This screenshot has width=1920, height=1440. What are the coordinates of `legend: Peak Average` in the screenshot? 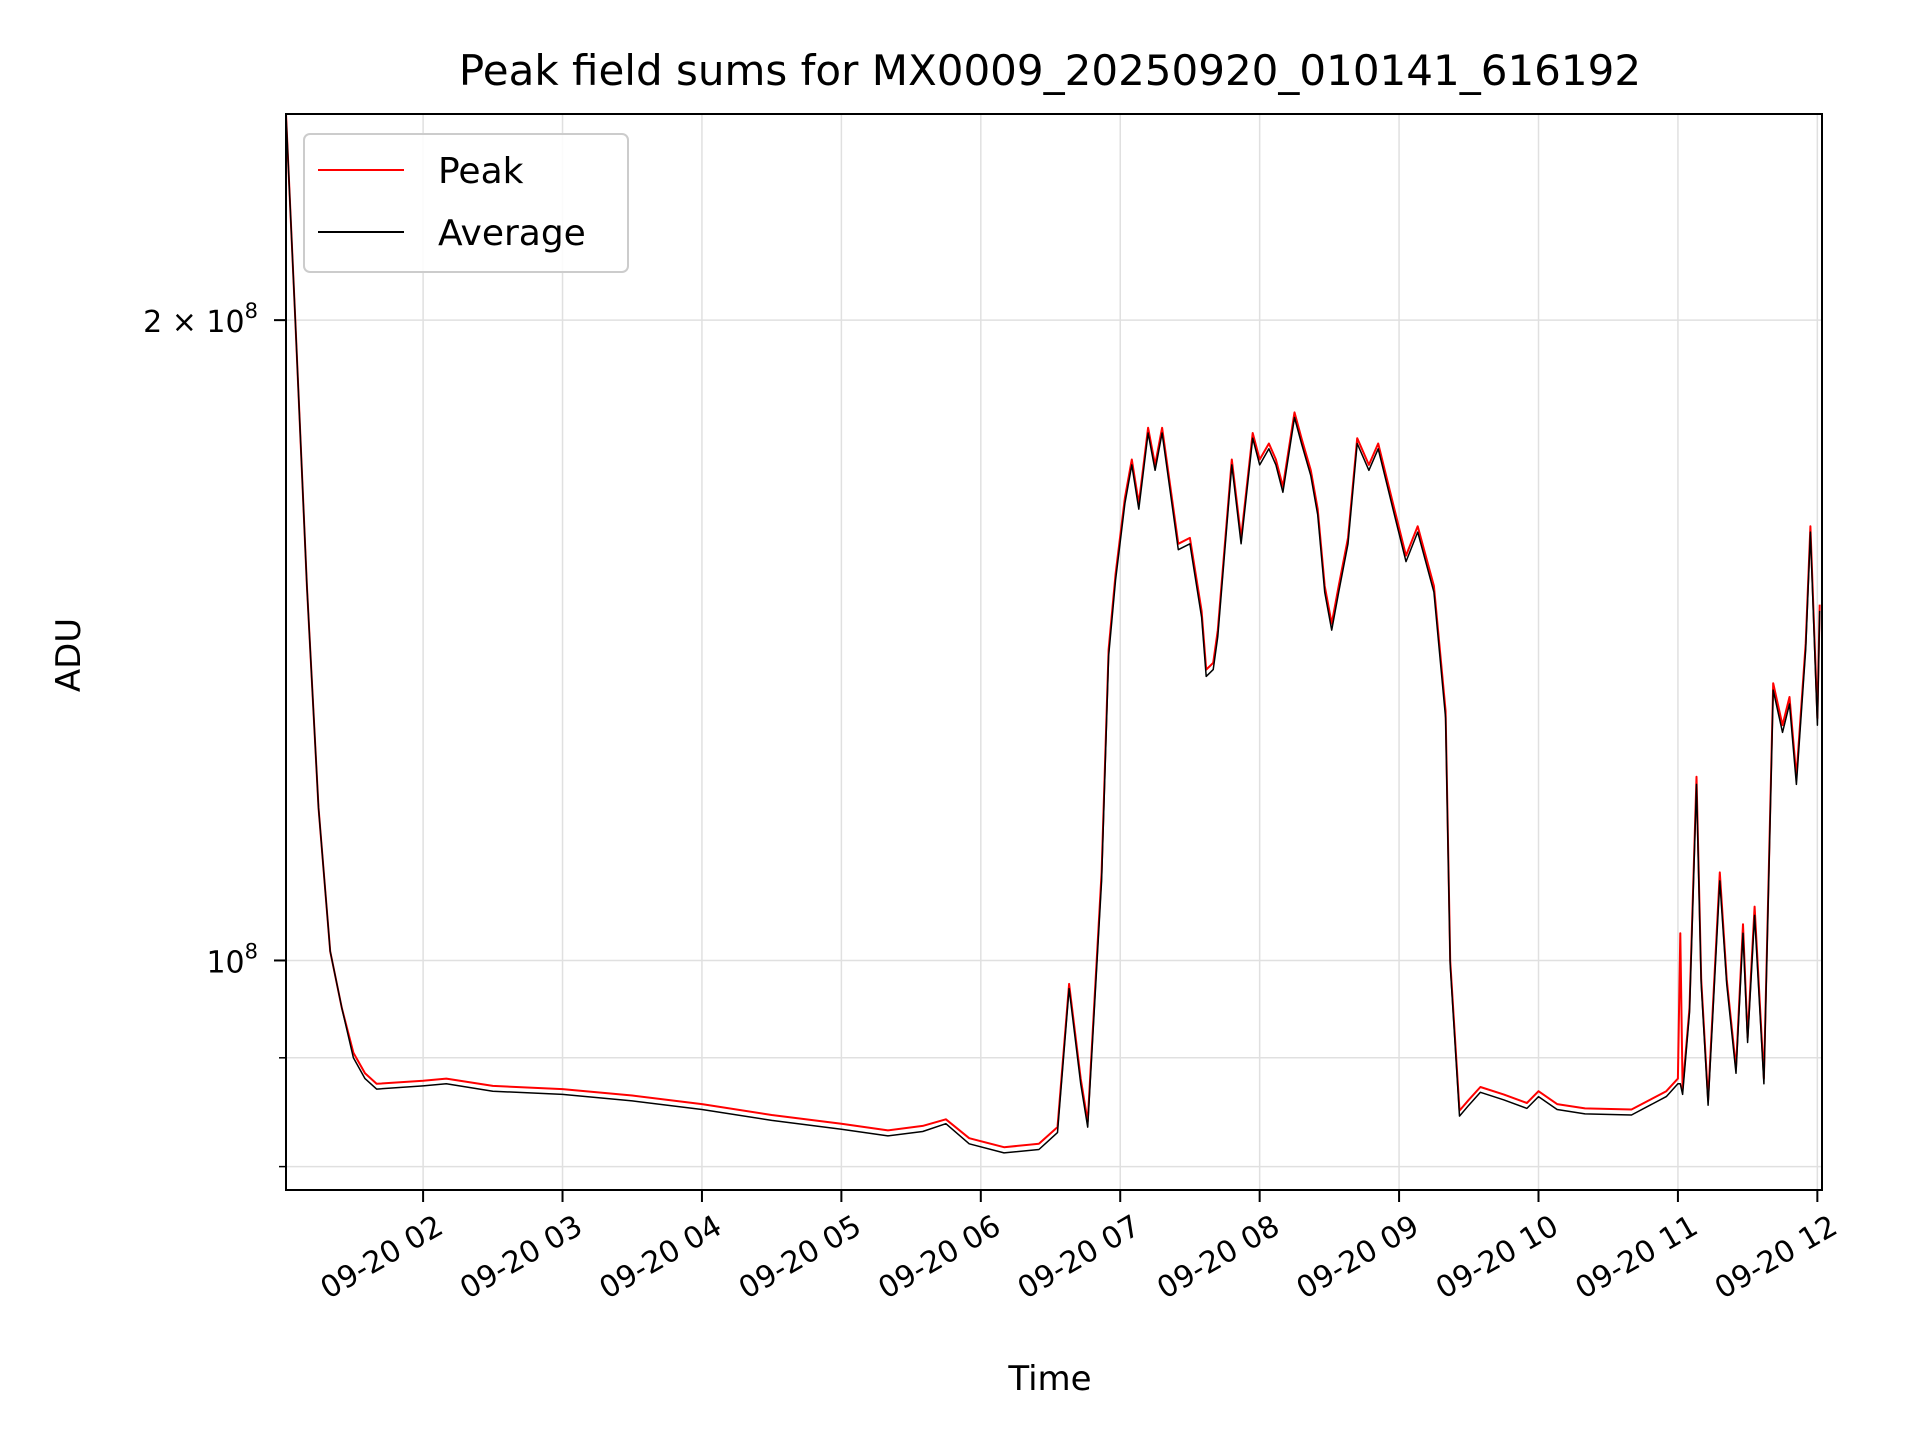 It's located at (466, 203).